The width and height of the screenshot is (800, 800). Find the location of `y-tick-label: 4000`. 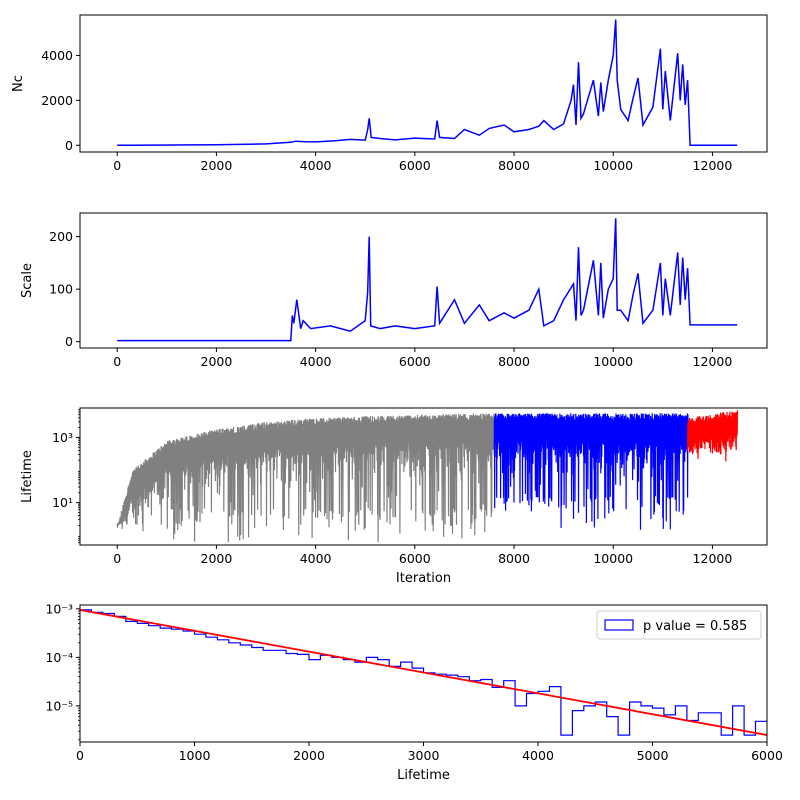

y-tick-label: 4000 is located at coordinates (57, 55).